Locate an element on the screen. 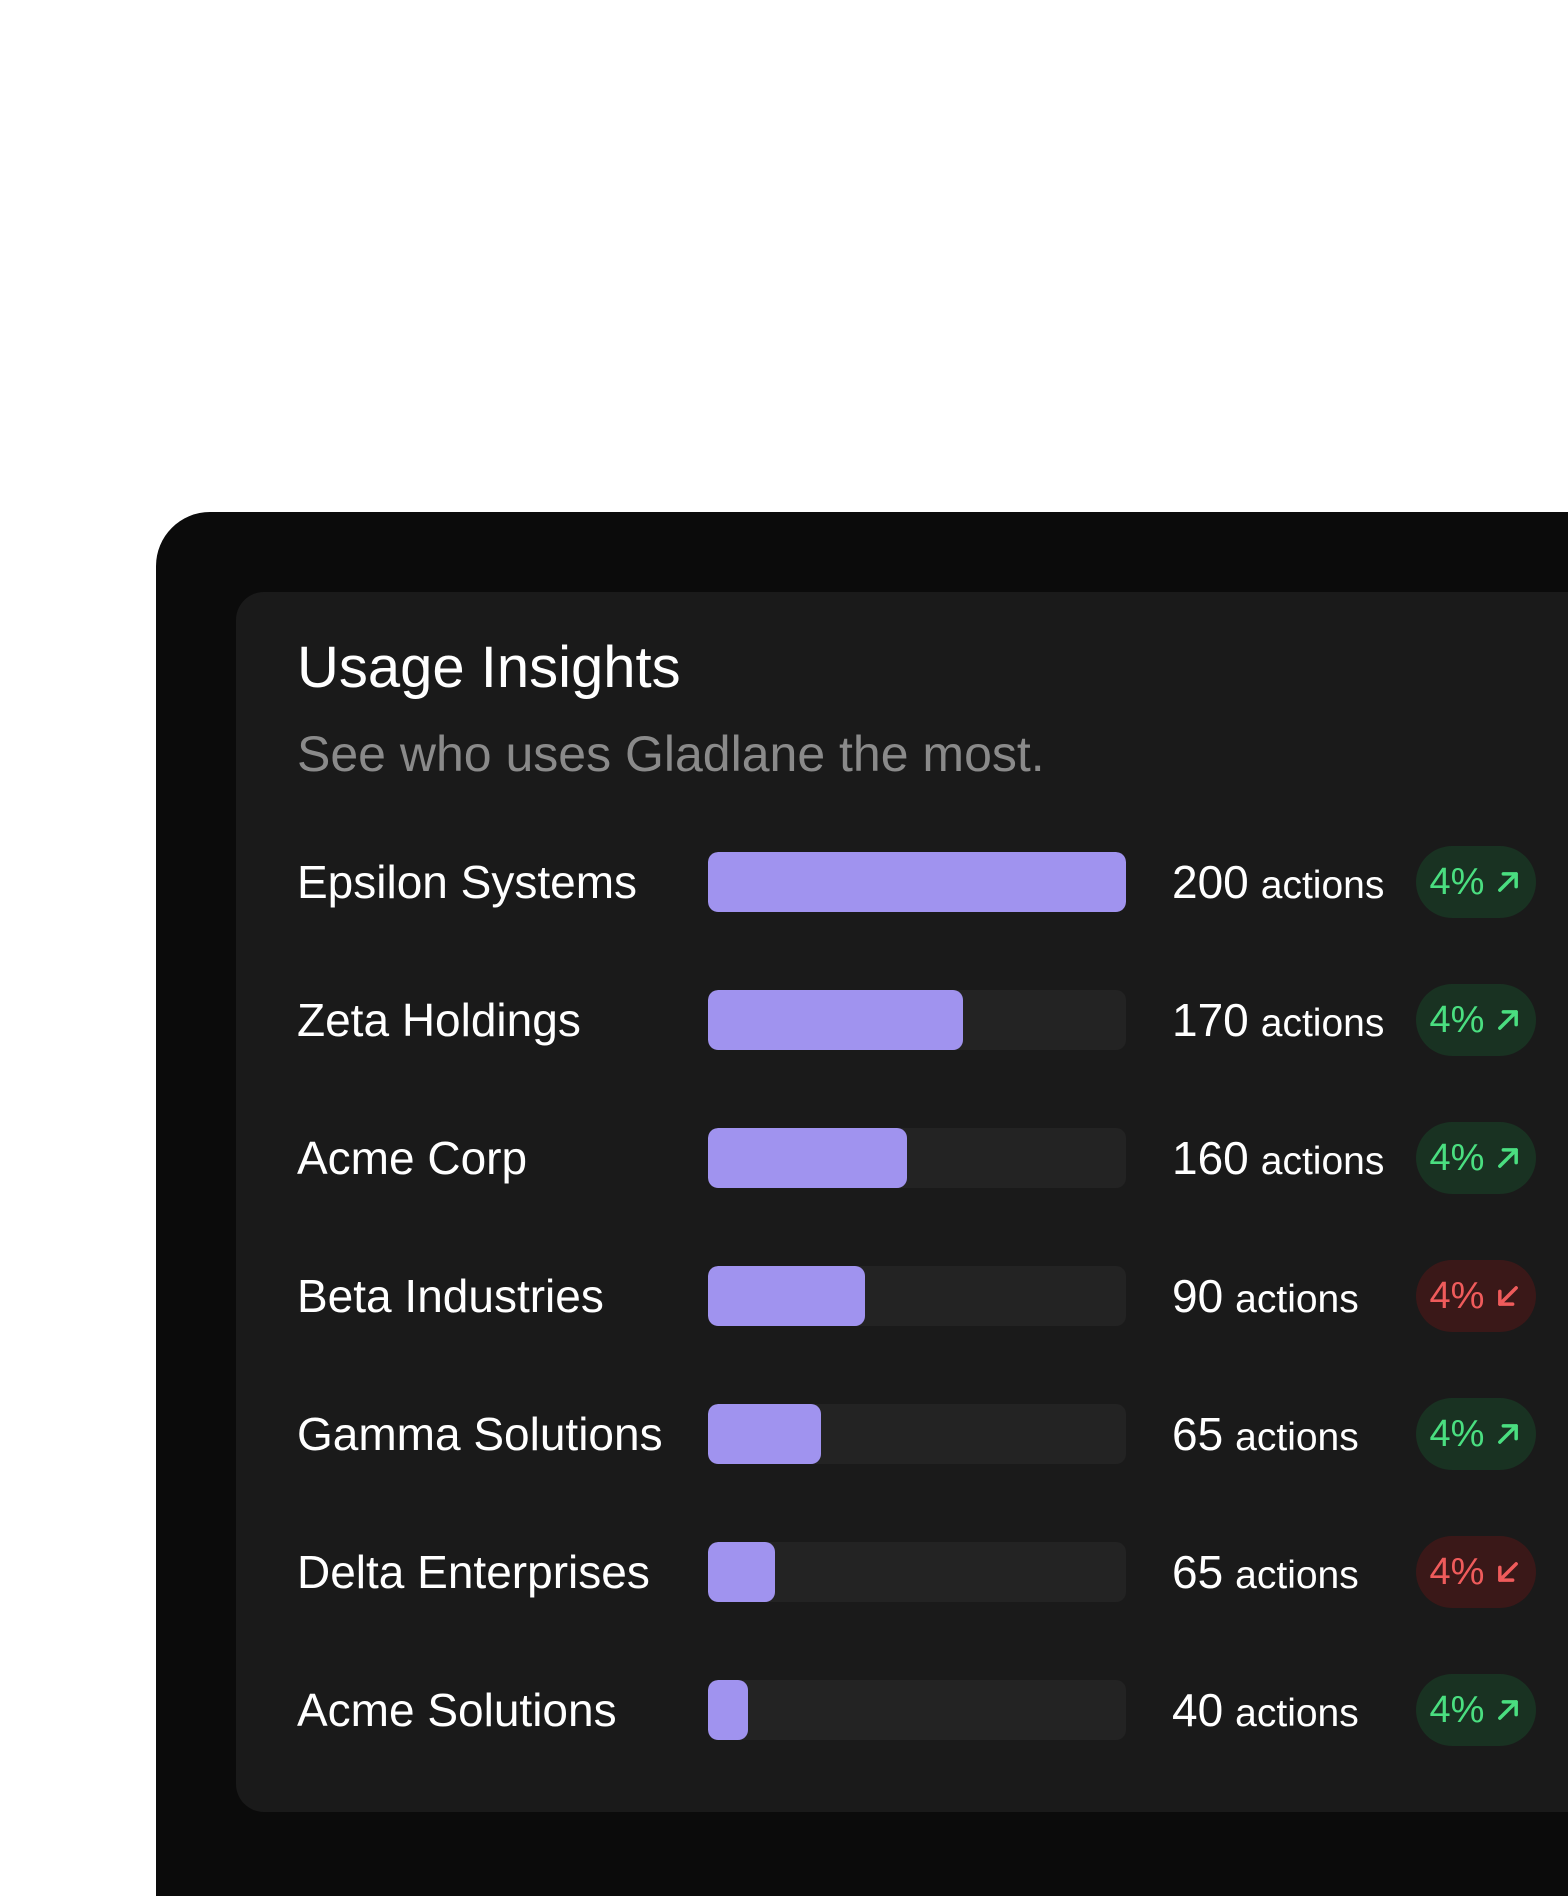  card-title: Usage Insights is located at coordinates (489, 667).